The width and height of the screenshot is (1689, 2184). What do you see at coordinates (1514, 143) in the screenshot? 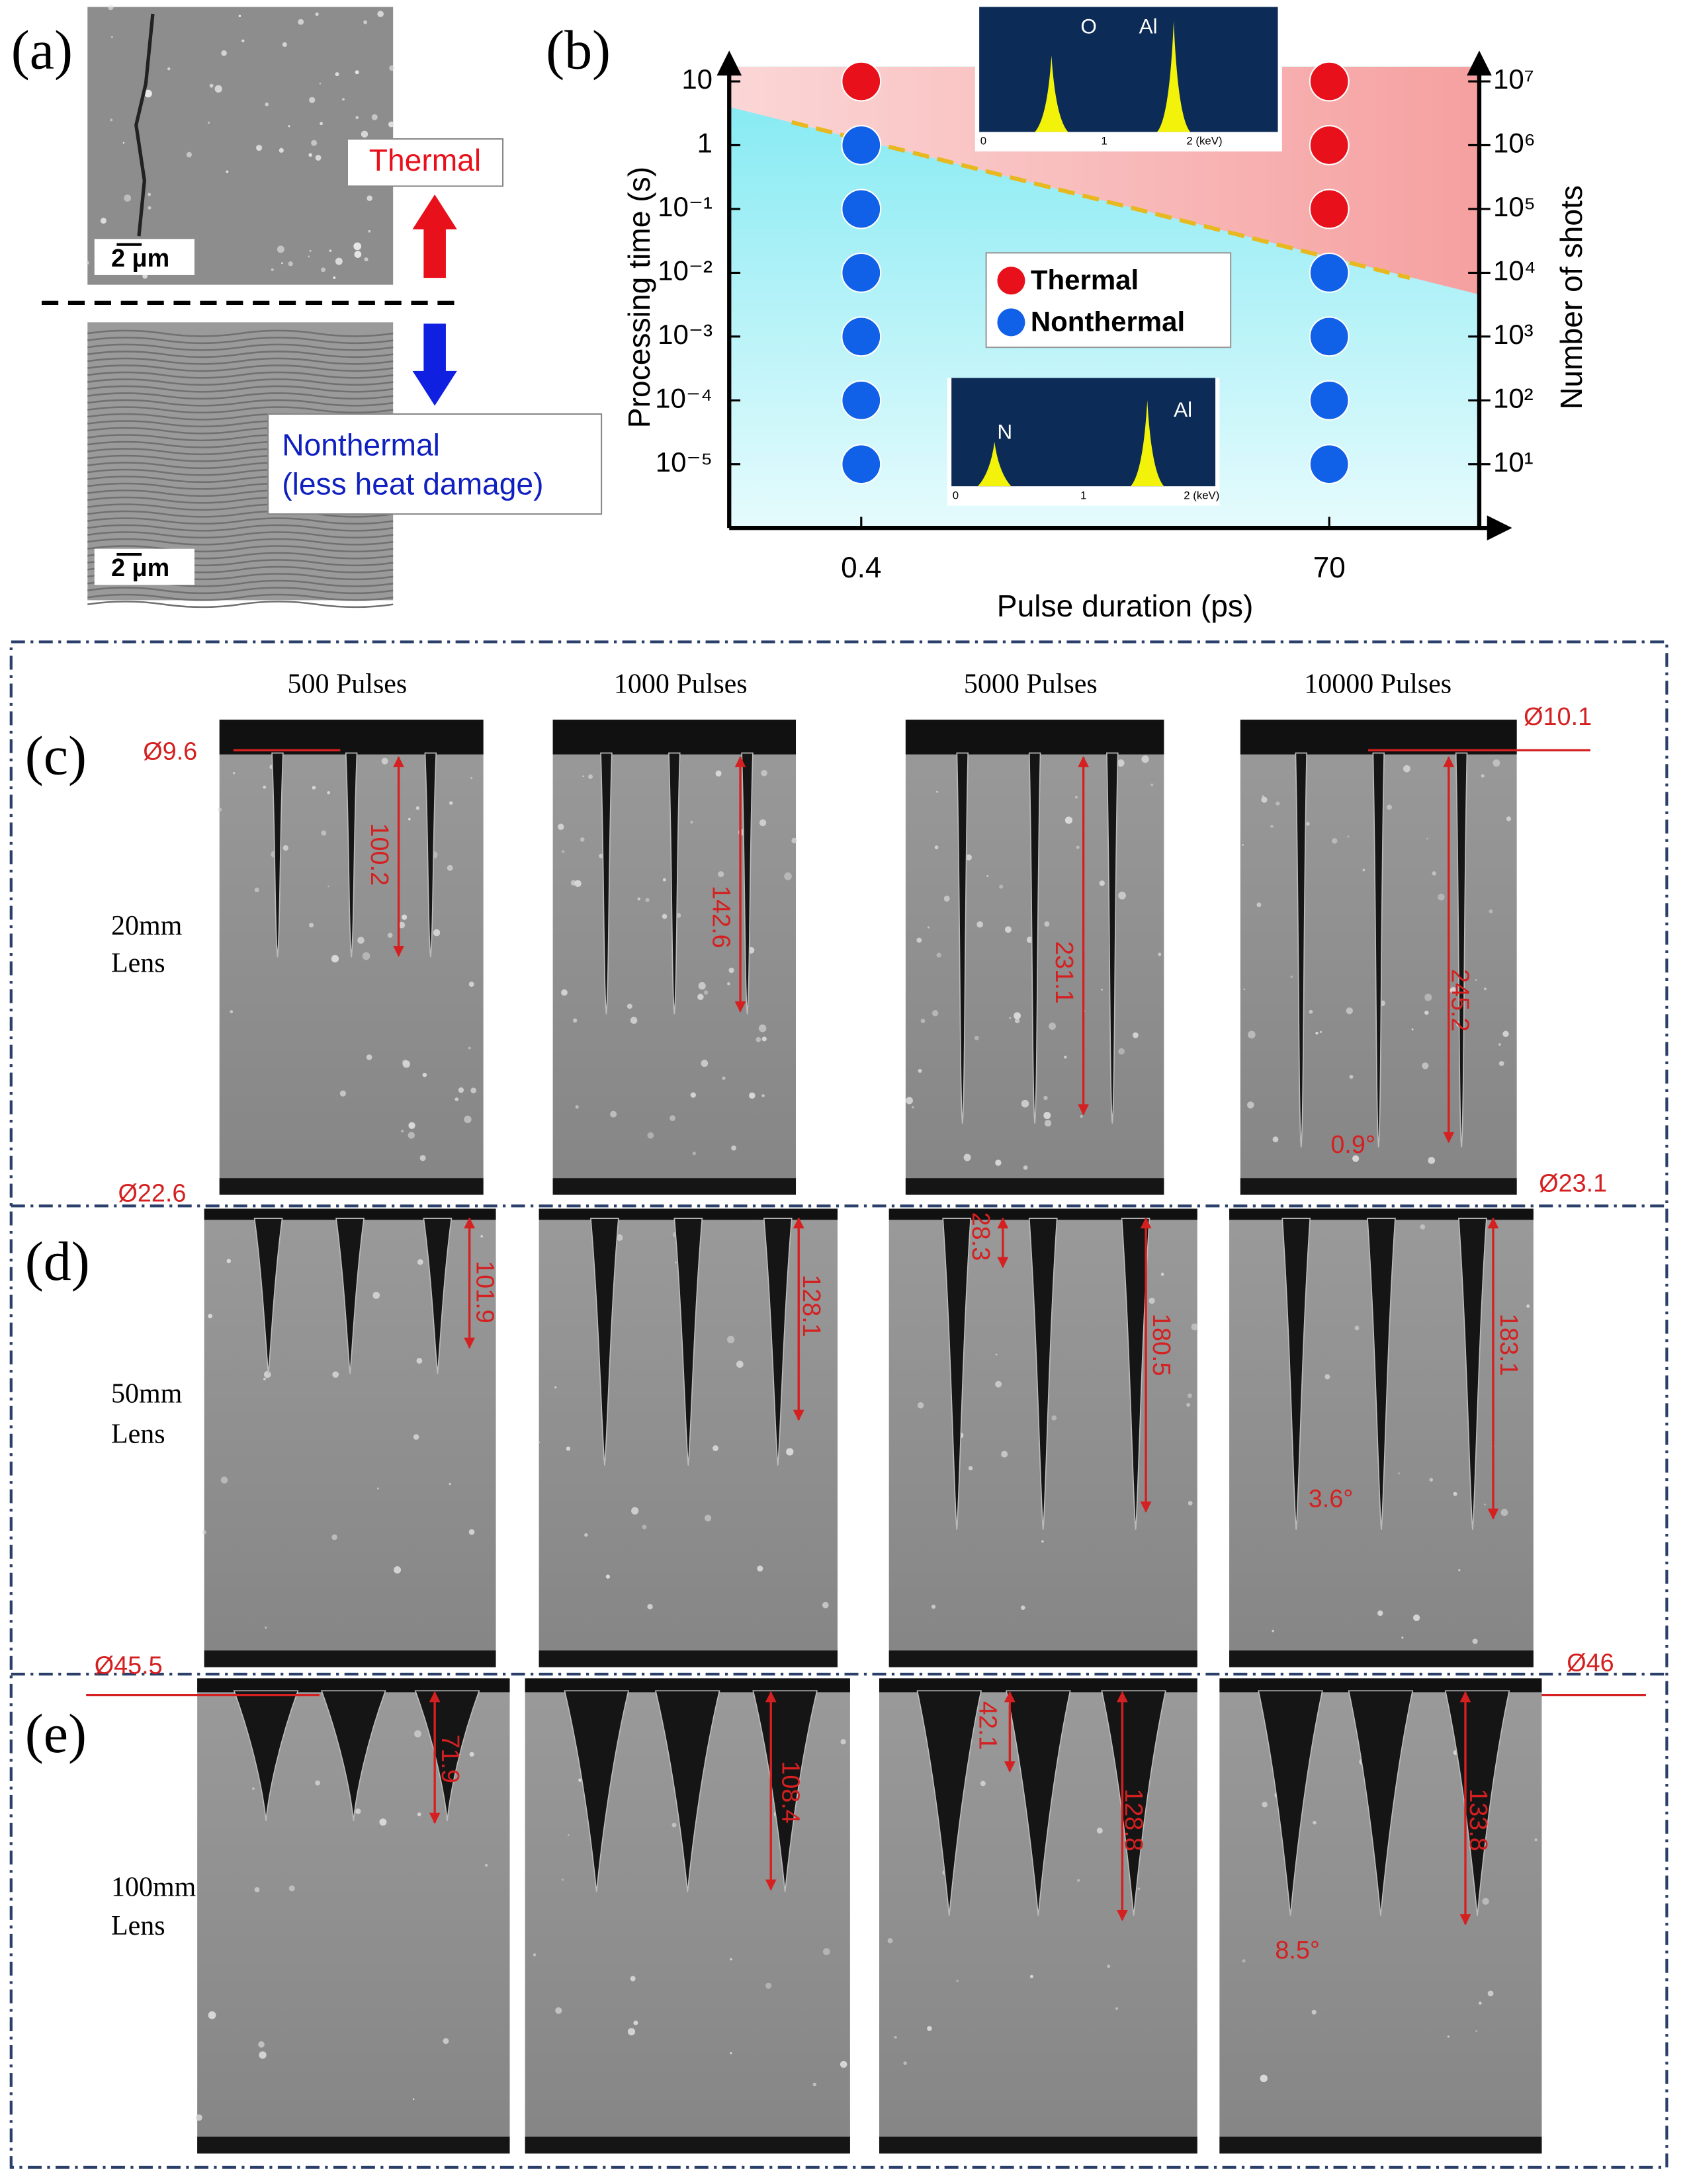
I see `y2-tick-label: 10⁶` at bounding box center [1514, 143].